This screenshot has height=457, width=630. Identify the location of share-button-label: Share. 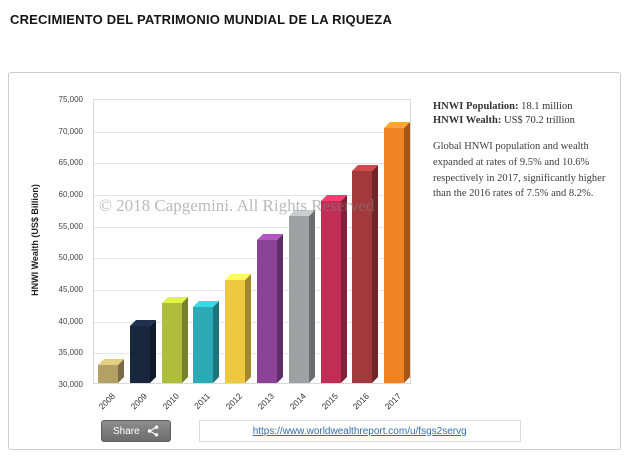
(126, 431).